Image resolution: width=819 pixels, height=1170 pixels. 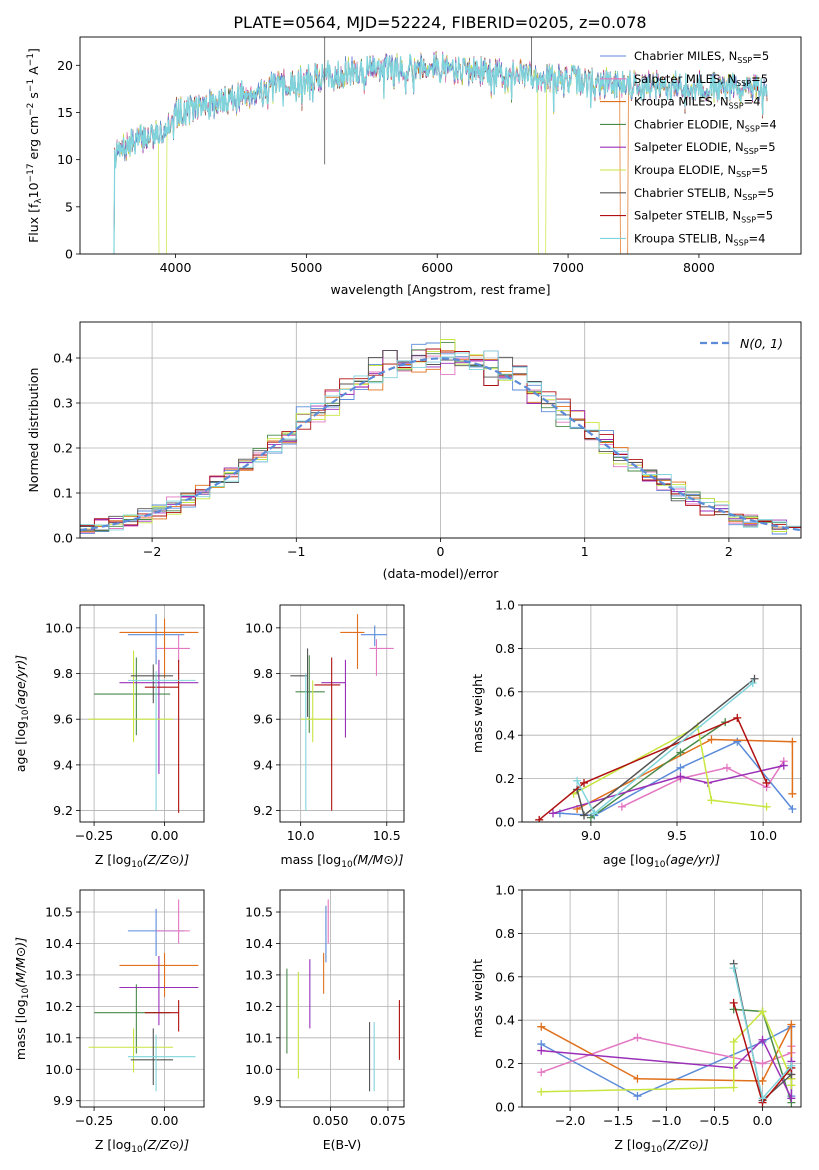 I want to click on x-axis-label-part: (age/yr)], so click(x=692, y=859).